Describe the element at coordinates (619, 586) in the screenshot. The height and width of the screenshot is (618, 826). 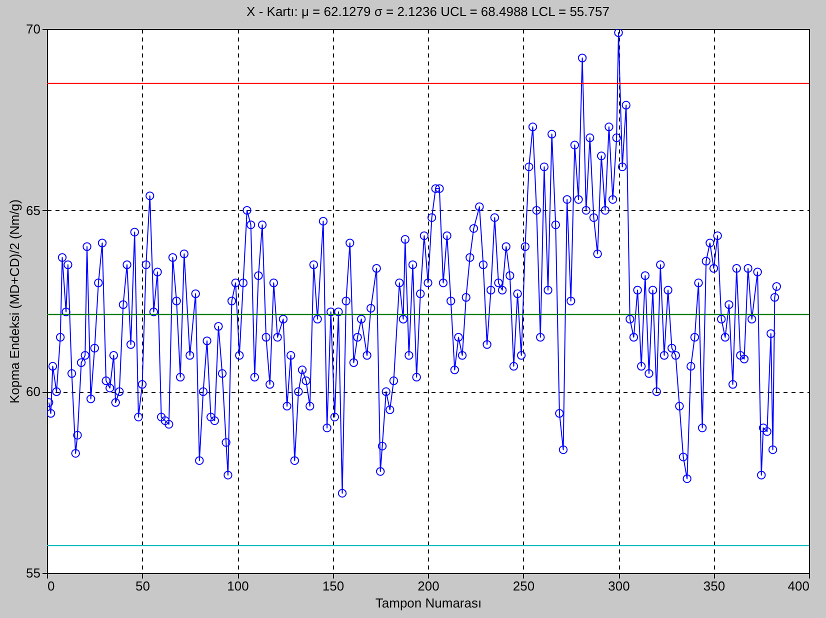
I see `x-tick-label: 300` at that location.